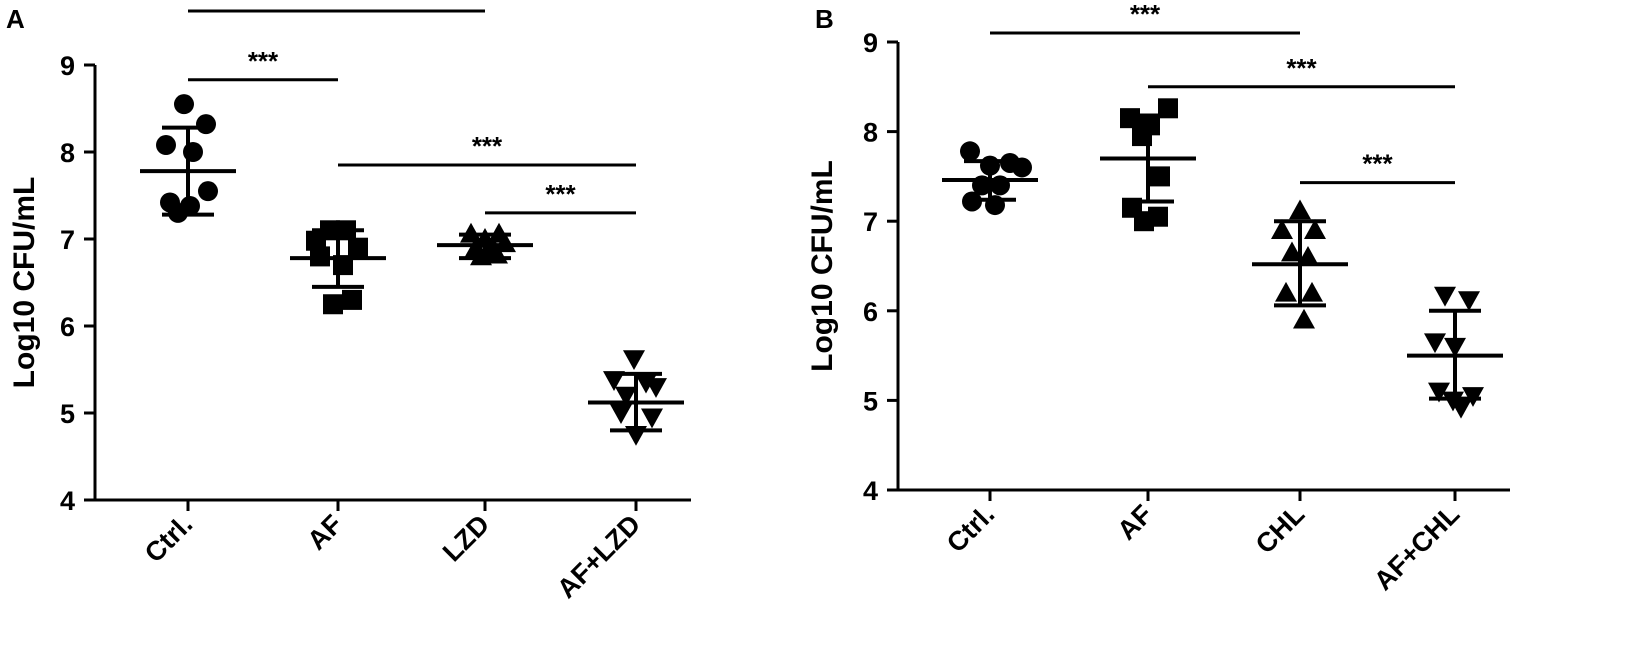  Describe the element at coordinates (1416, 547) in the screenshot. I see `x-category-label: AF+CHL` at that location.